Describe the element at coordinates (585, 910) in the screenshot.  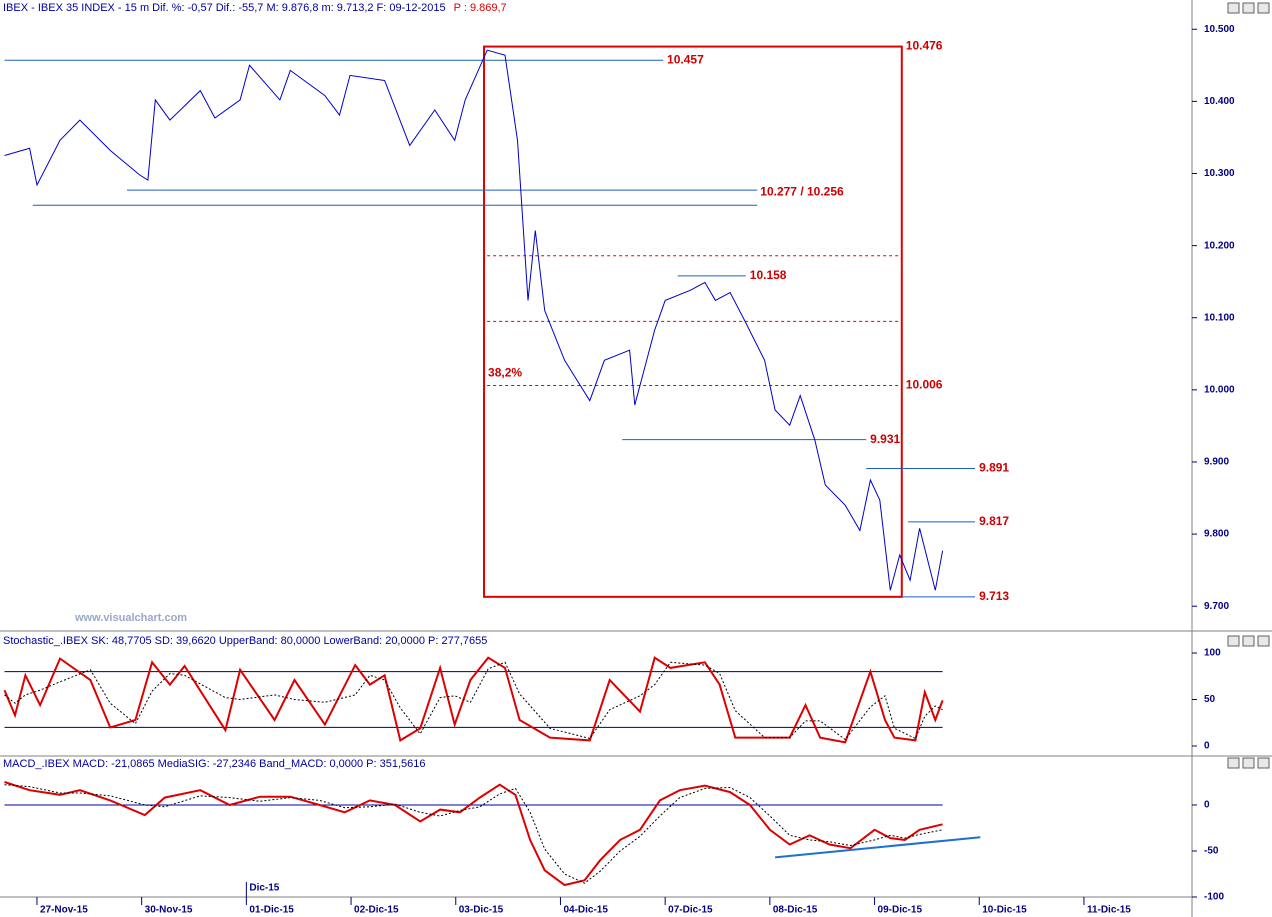
I see `x-tick-label: 04-Dic-15` at that location.